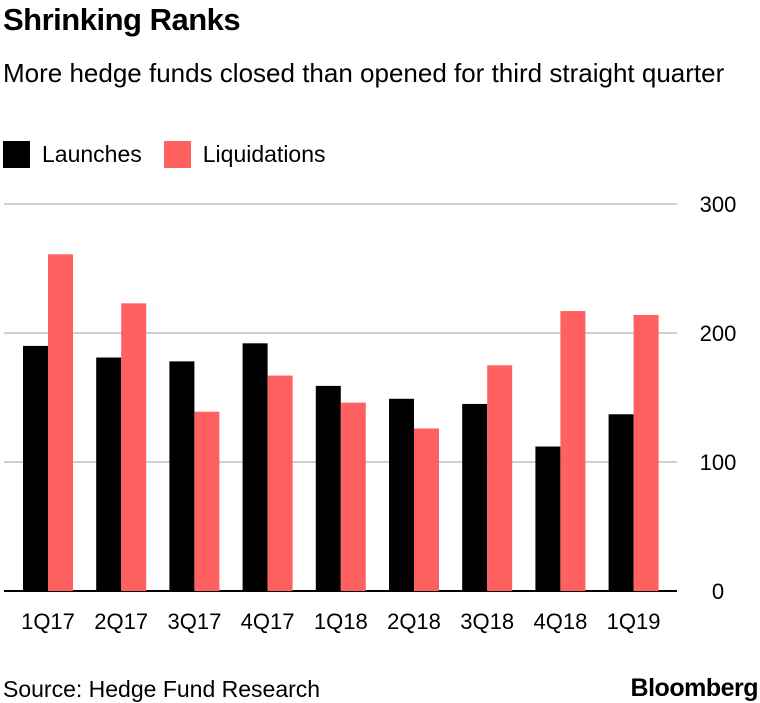  I want to click on legend-item-liquidations: Liquidations, so click(244, 154).